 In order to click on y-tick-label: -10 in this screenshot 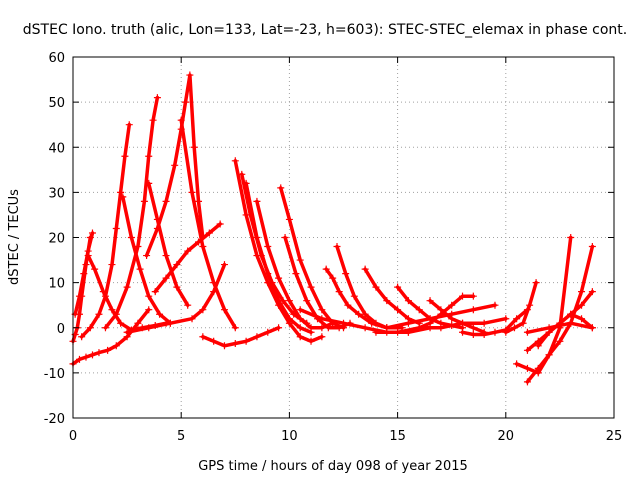, I will do `click(54, 374)`.